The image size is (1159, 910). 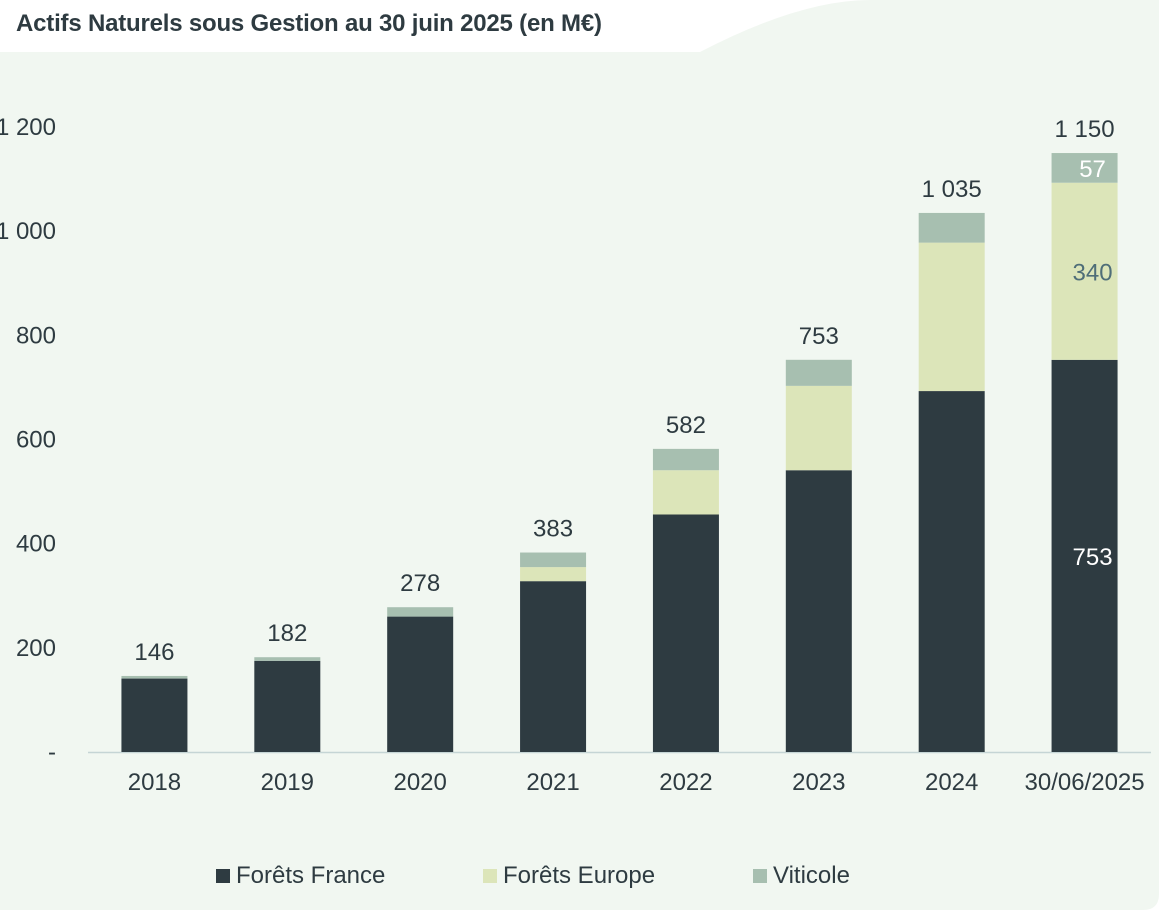 I want to click on legend-item-forets-europe: Forêts Europe, so click(x=569, y=876).